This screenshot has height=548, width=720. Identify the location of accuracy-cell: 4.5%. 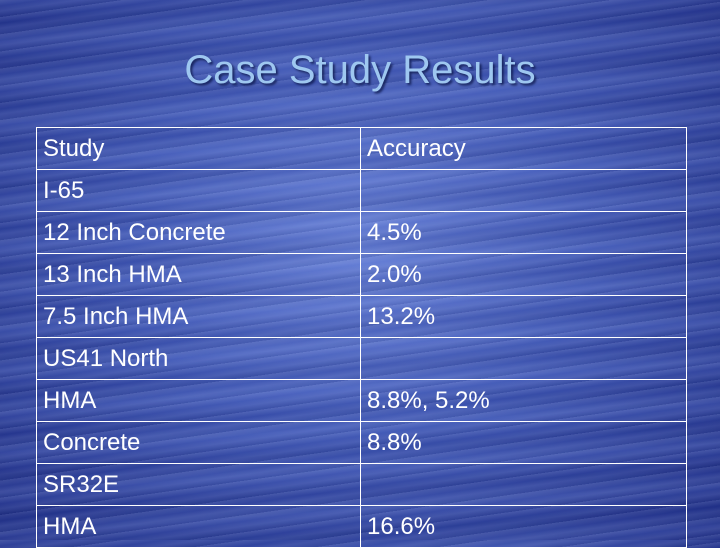
(523, 232).